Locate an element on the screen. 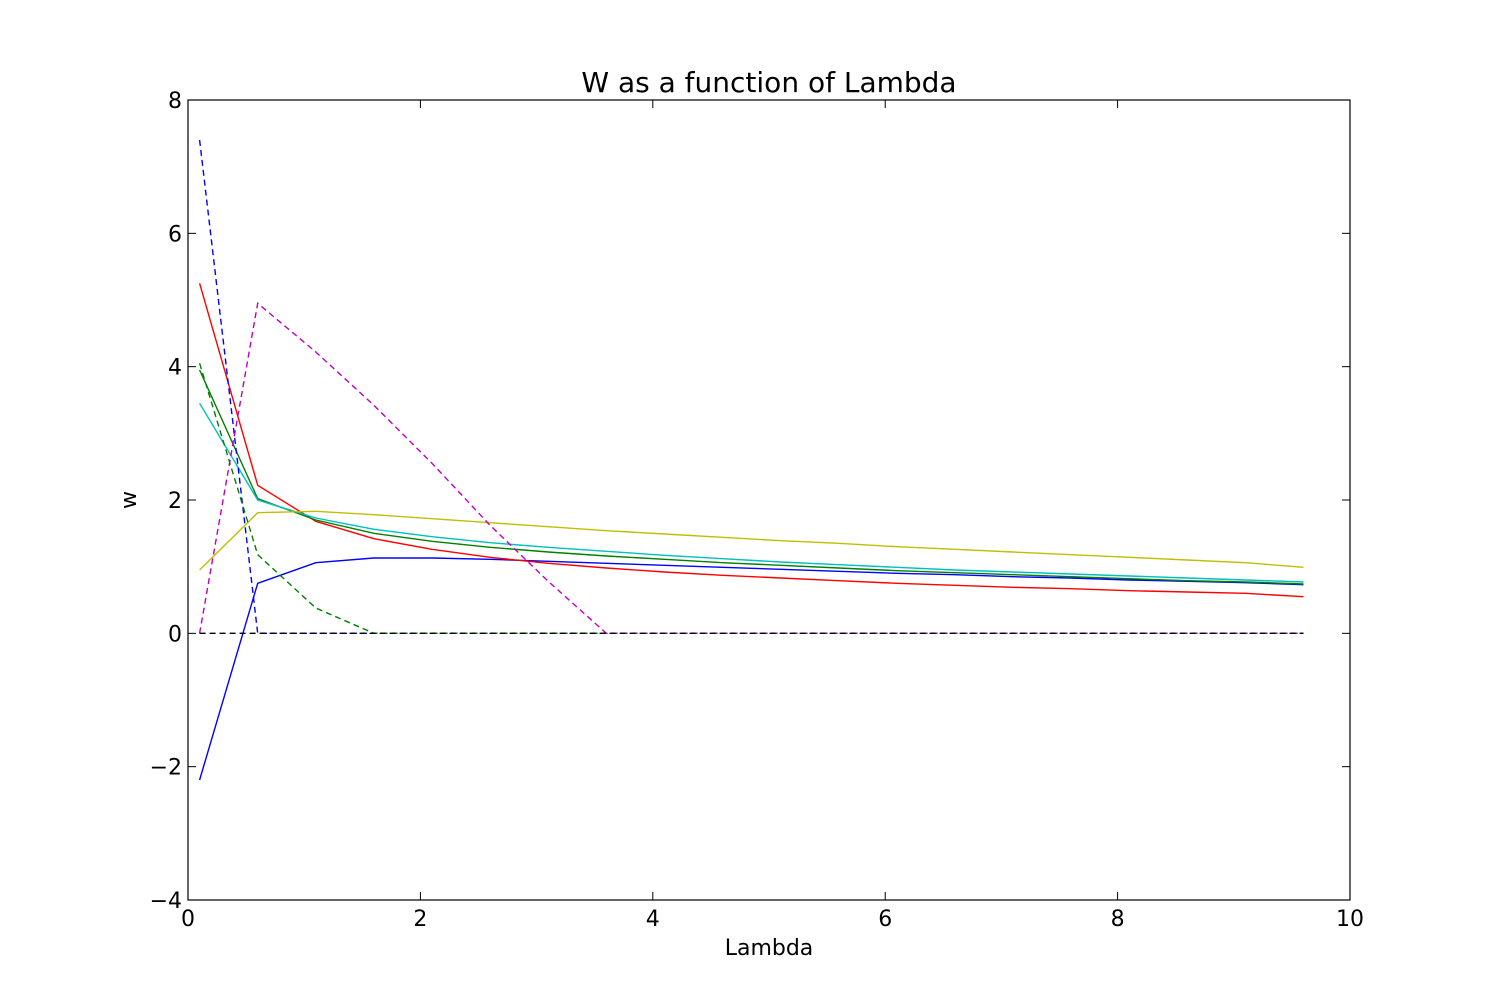  x-tick-label-5: 10 is located at coordinates (1350, 919).